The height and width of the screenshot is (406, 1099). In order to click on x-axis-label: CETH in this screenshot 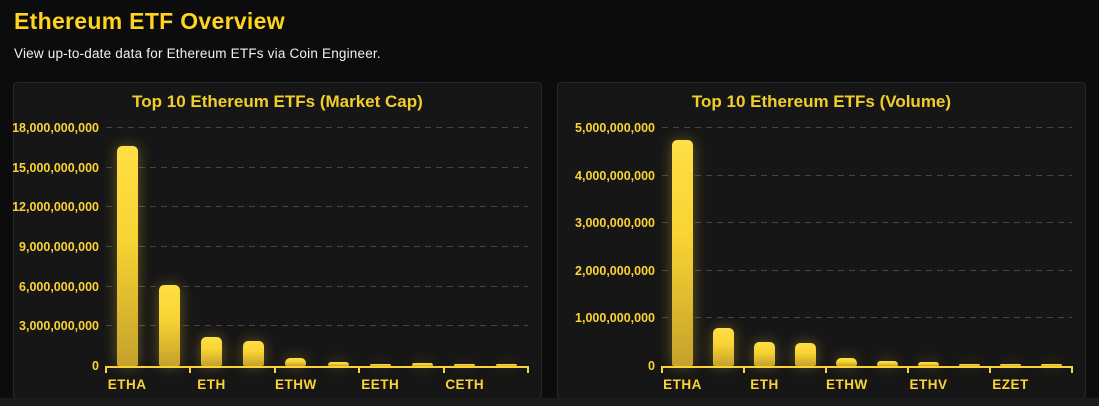, I will do `click(465, 384)`.